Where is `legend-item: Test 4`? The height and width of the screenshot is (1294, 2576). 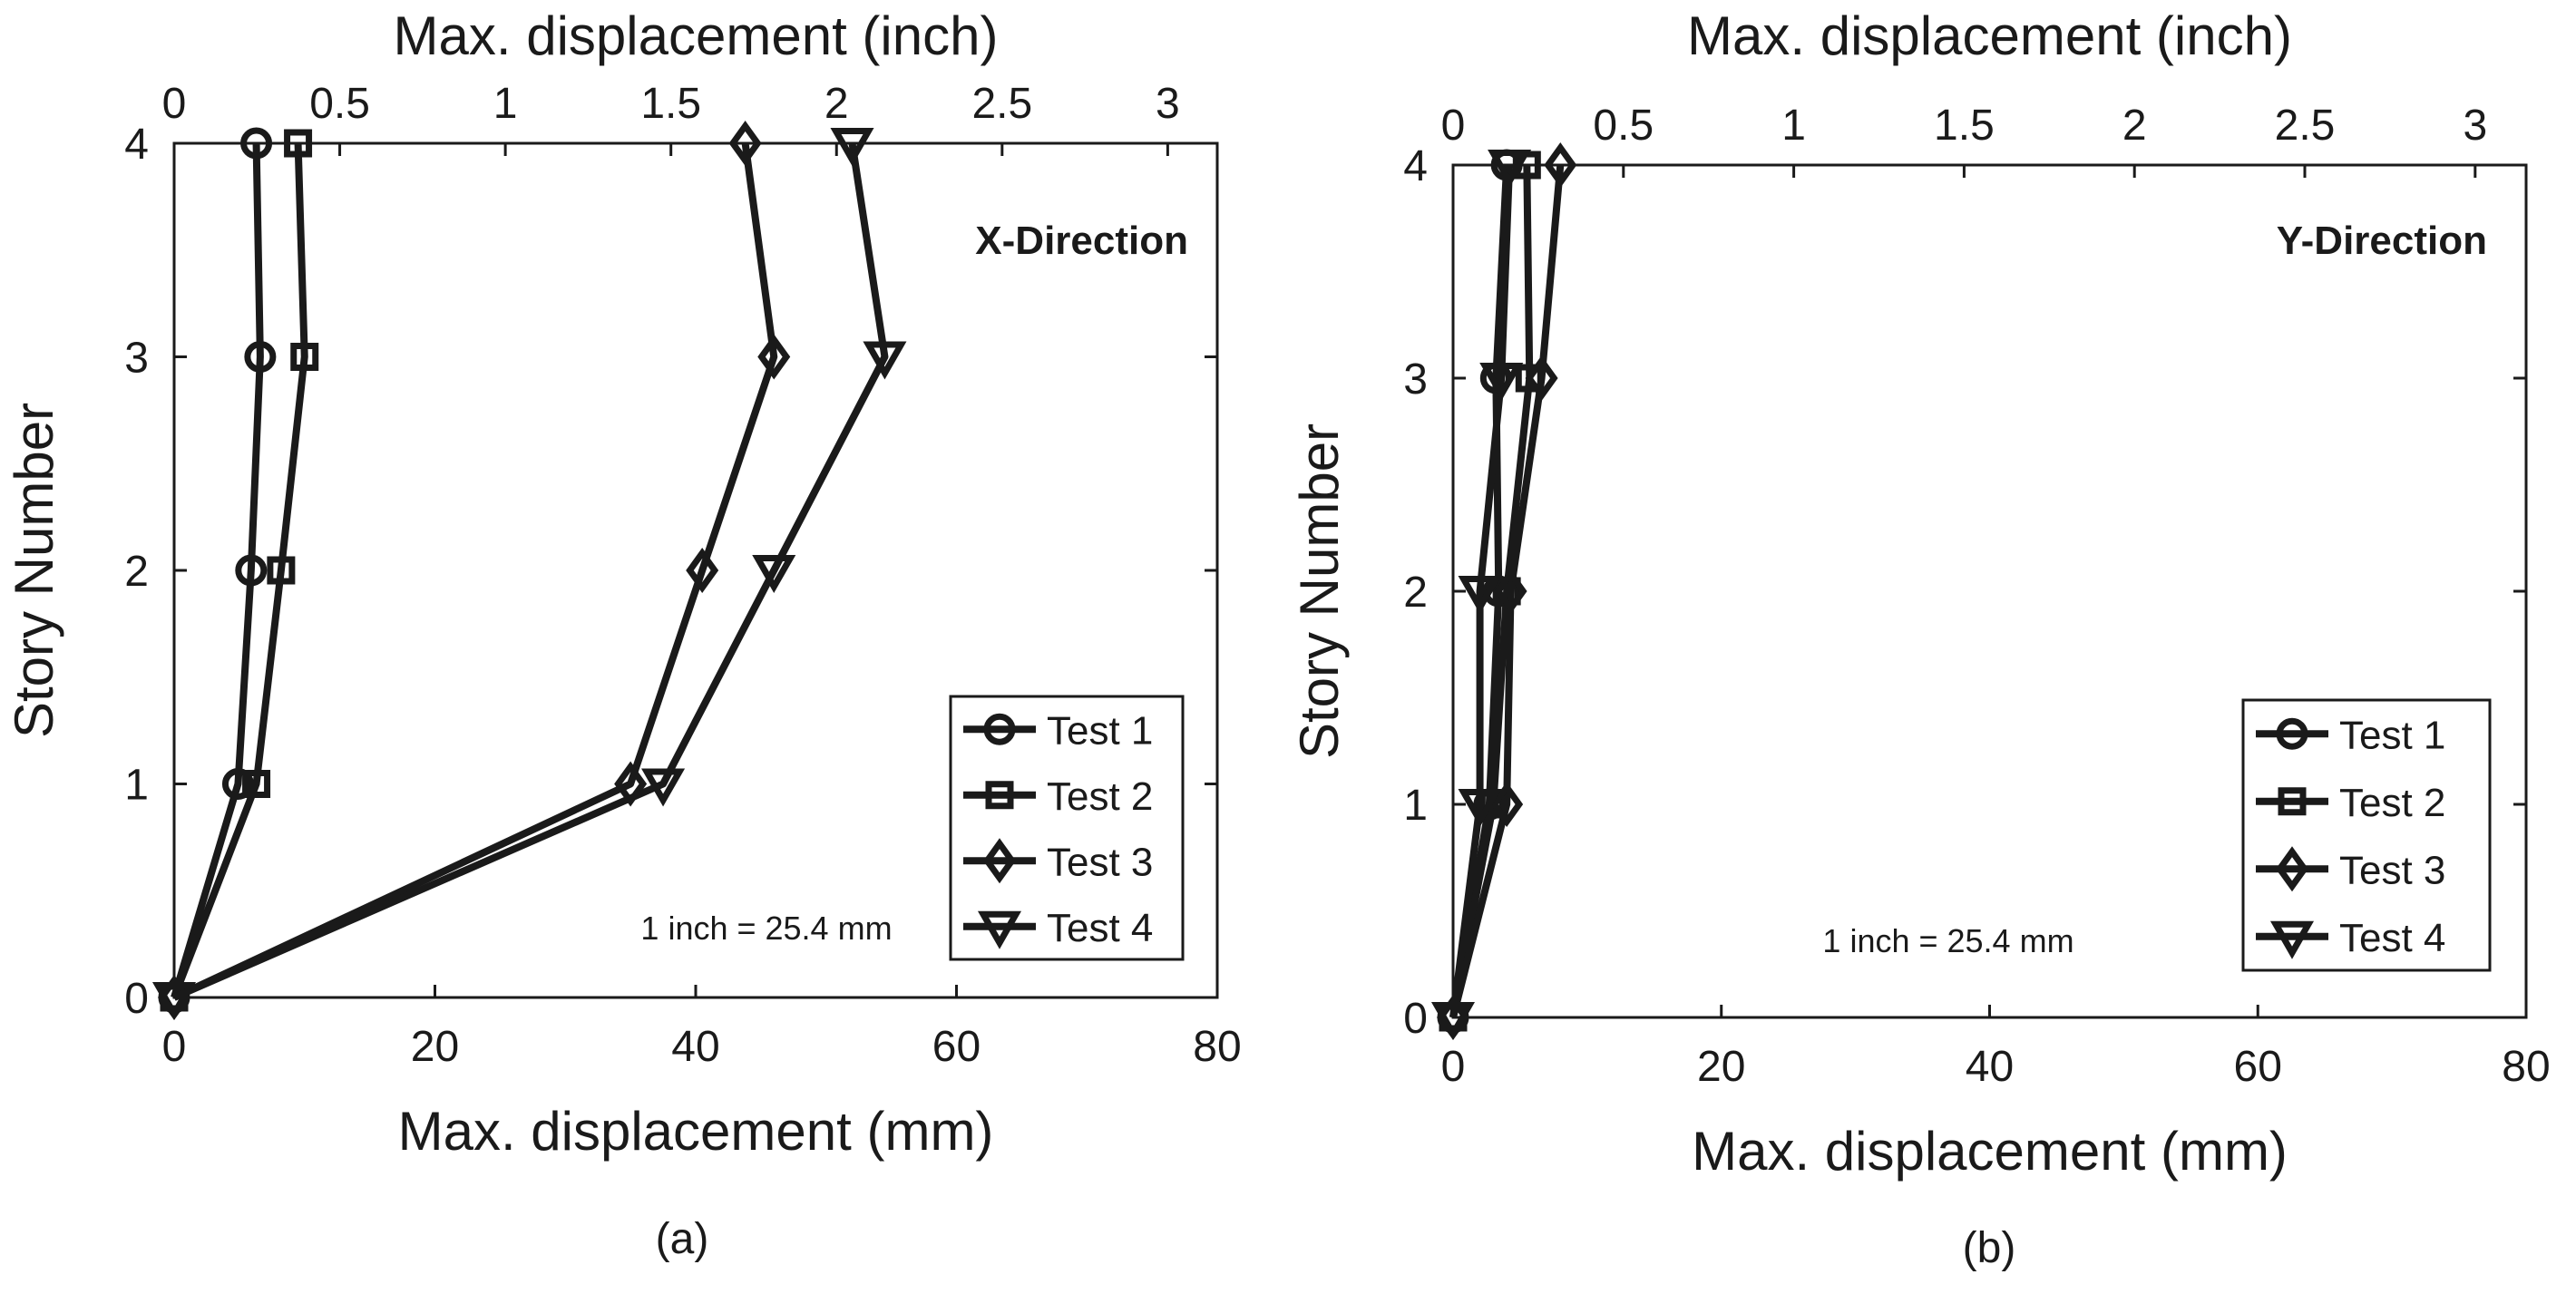
legend-item: Test 4 is located at coordinates (2350, 938).